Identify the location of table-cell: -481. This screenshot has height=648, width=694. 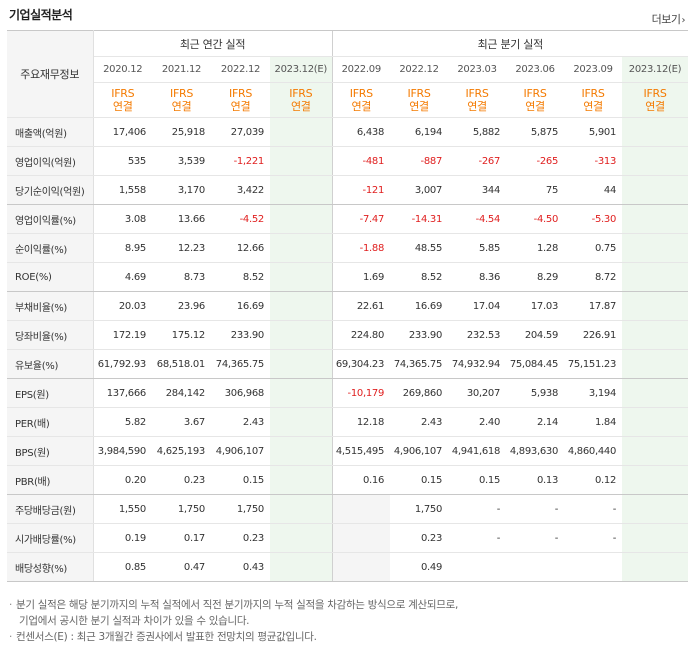
(361, 161).